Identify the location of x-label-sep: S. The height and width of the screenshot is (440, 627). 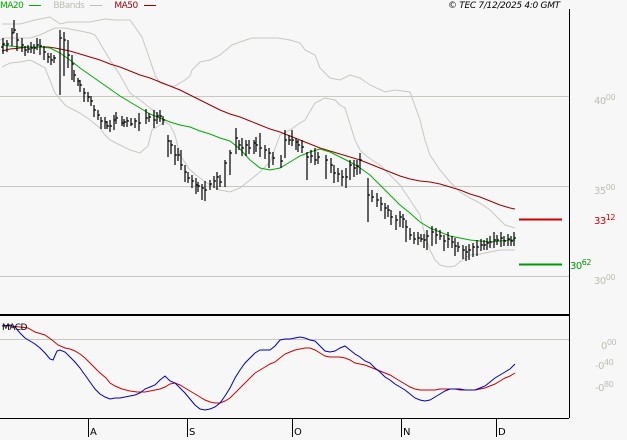
(192, 432).